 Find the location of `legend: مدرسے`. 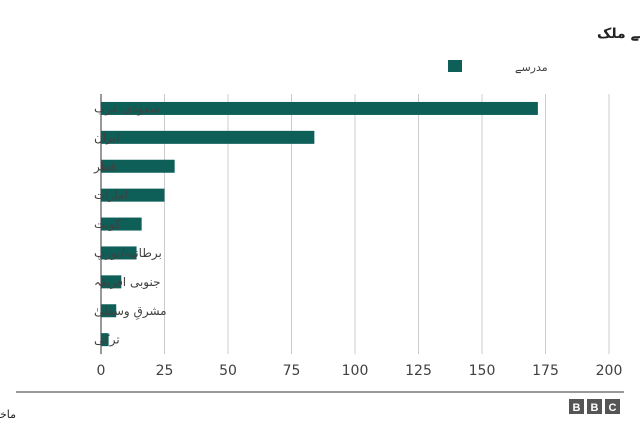

legend: مدرسے is located at coordinates (498, 67).